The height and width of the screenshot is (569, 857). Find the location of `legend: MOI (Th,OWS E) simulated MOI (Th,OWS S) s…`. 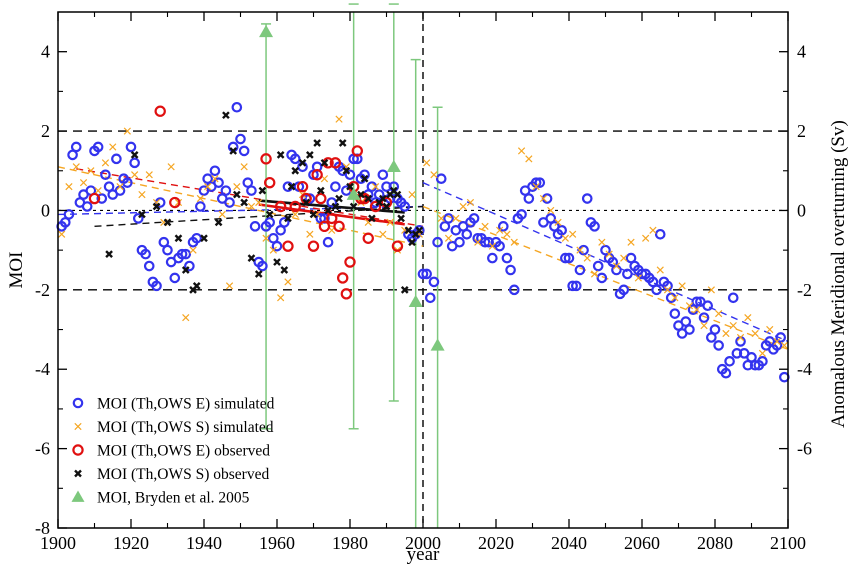

legend: MOI (Th,OWS E) simulated MOI (Th,OWS S) s… is located at coordinates (173, 451).